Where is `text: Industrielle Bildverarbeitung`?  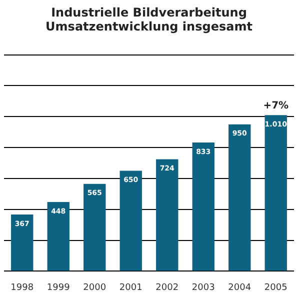 text: Industrielle Bildverarbeitung is located at coordinates (149, 12).